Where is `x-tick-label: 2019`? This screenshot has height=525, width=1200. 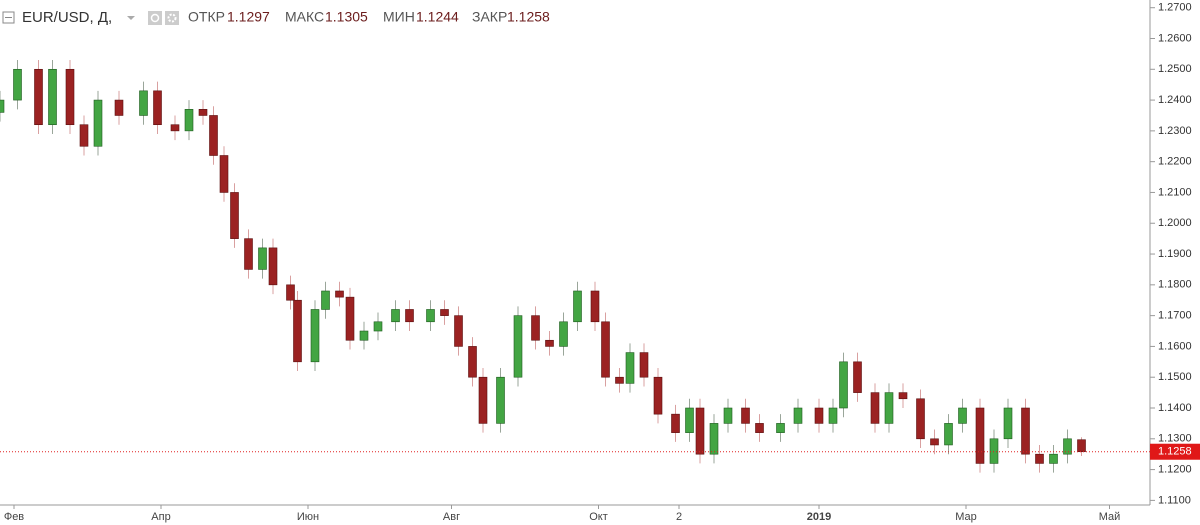 x-tick-label: 2019 is located at coordinates (819, 517).